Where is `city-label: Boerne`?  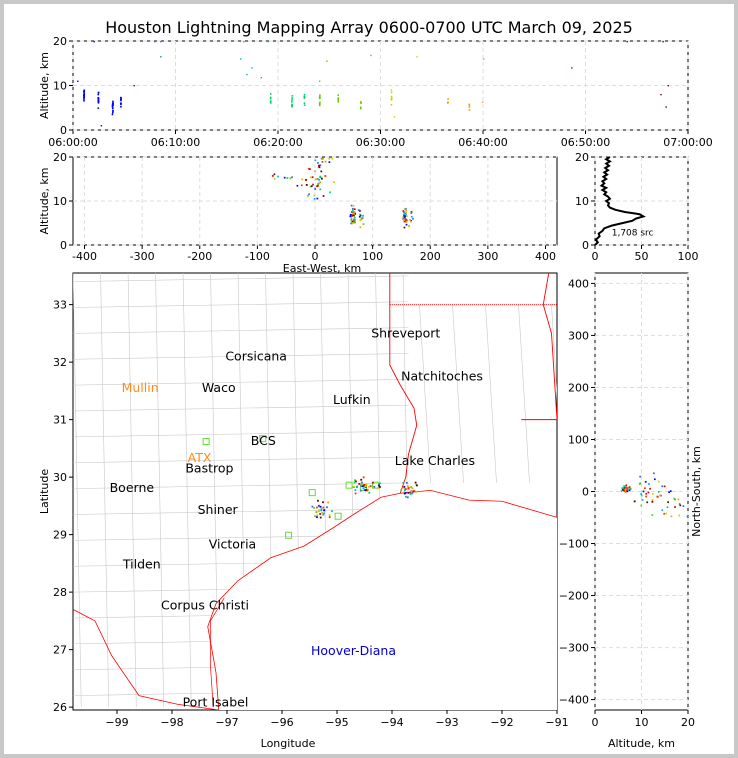
city-label: Boerne is located at coordinates (132, 487).